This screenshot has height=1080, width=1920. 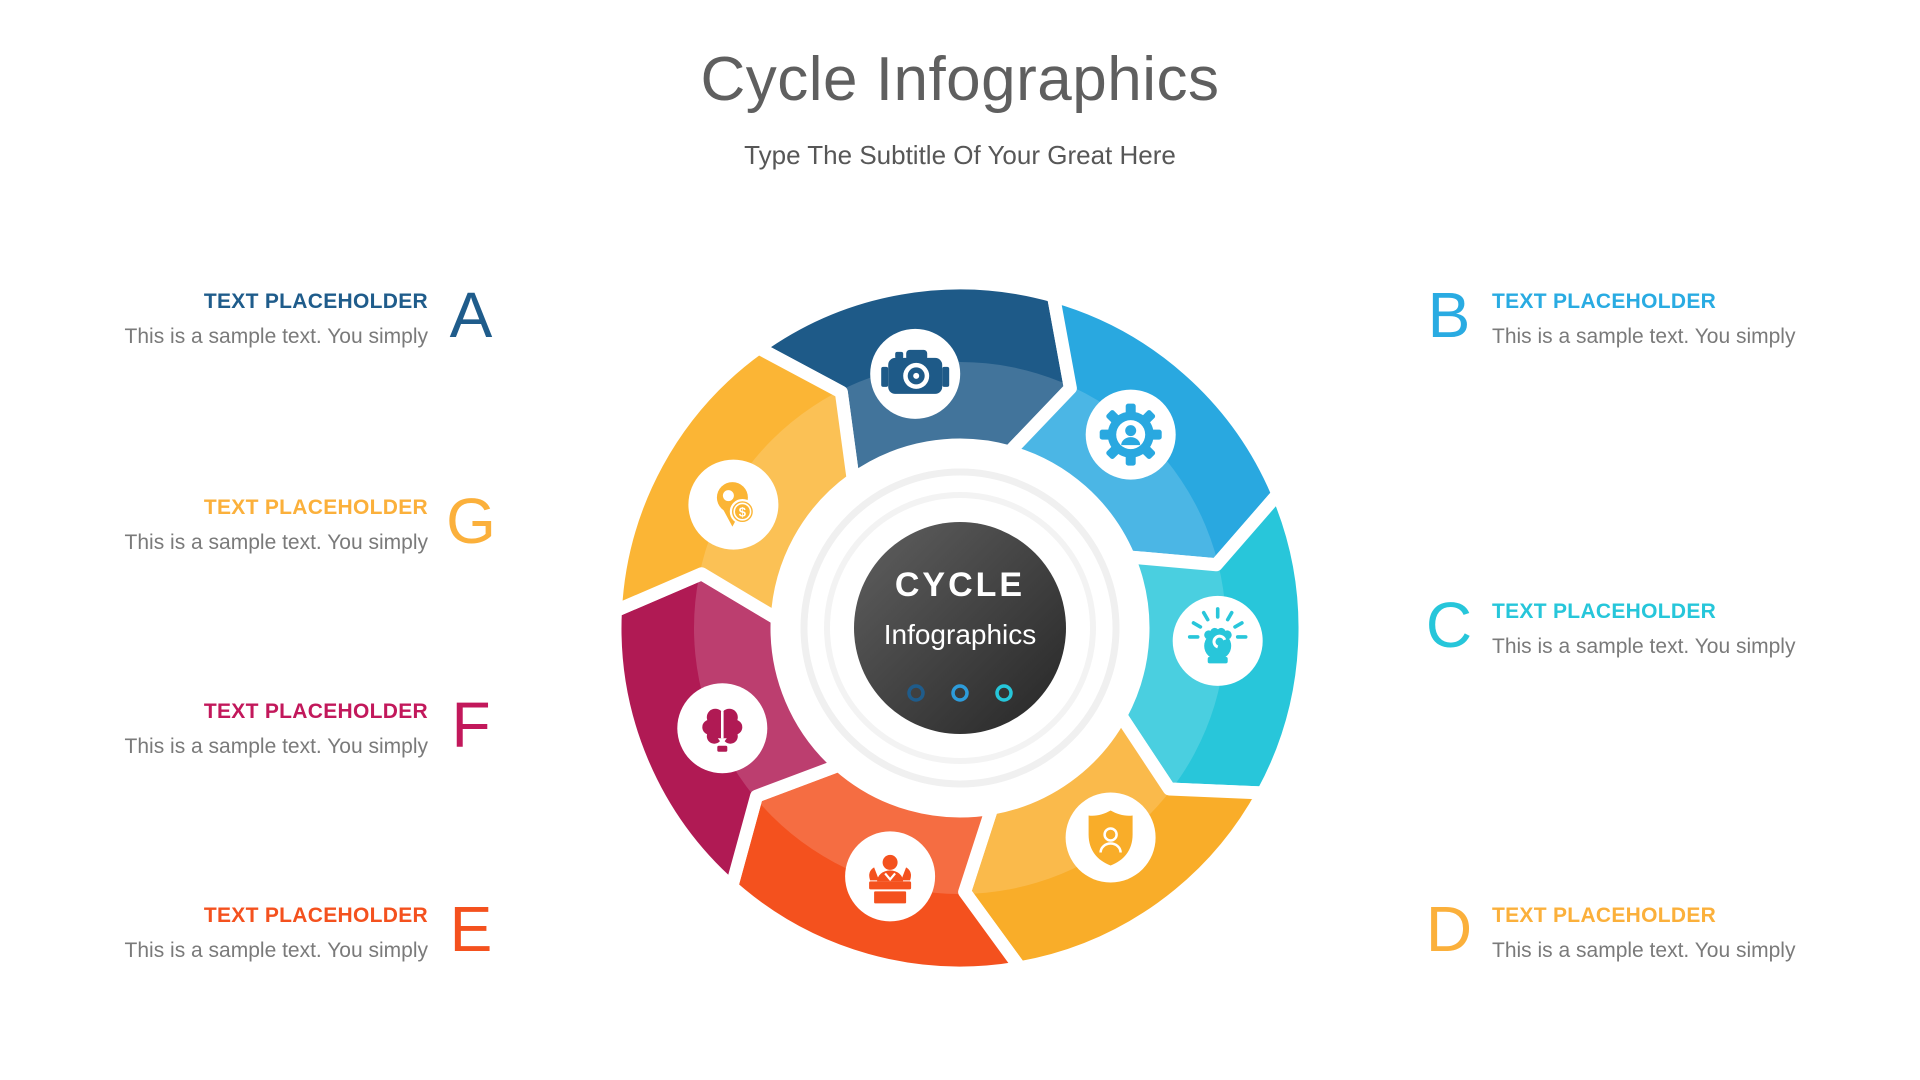 What do you see at coordinates (960, 79) in the screenshot?
I see `page-title: Cycle Infographics` at bounding box center [960, 79].